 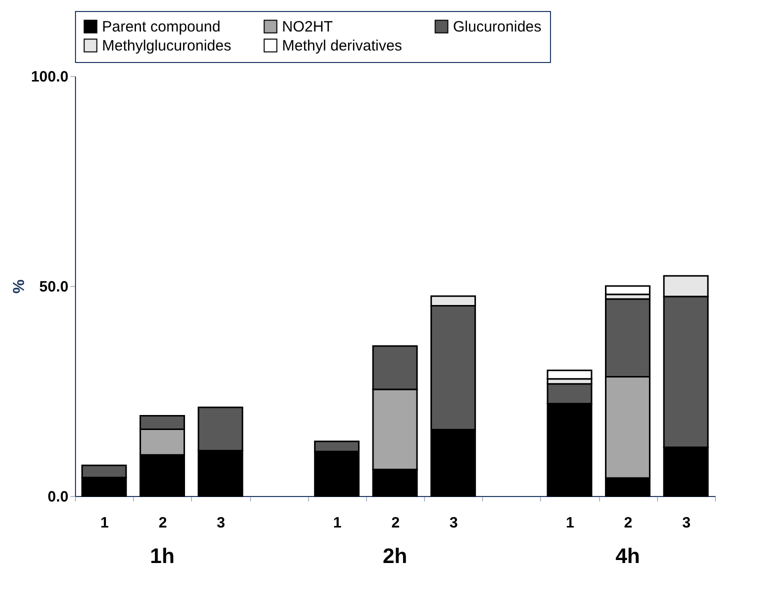 I want to click on legend-label: Glucuronides, so click(x=497, y=27).